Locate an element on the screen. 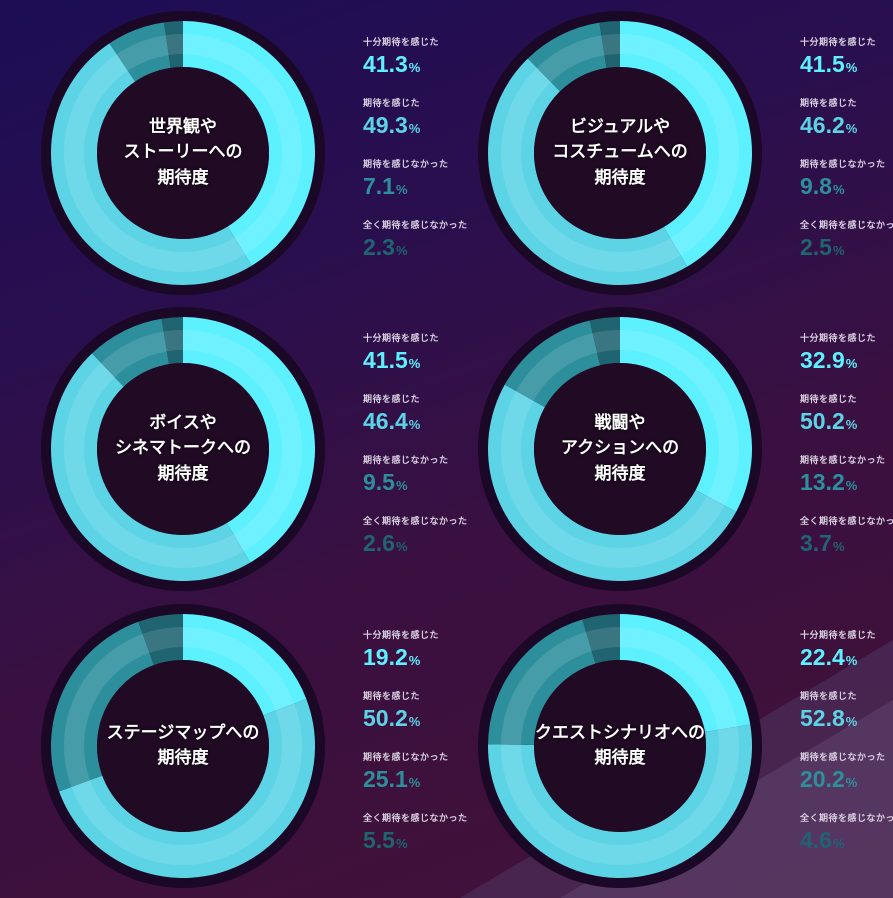  chart-title: ビジュアルや コスチュームへの 期待度 is located at coordinates (620, 152).